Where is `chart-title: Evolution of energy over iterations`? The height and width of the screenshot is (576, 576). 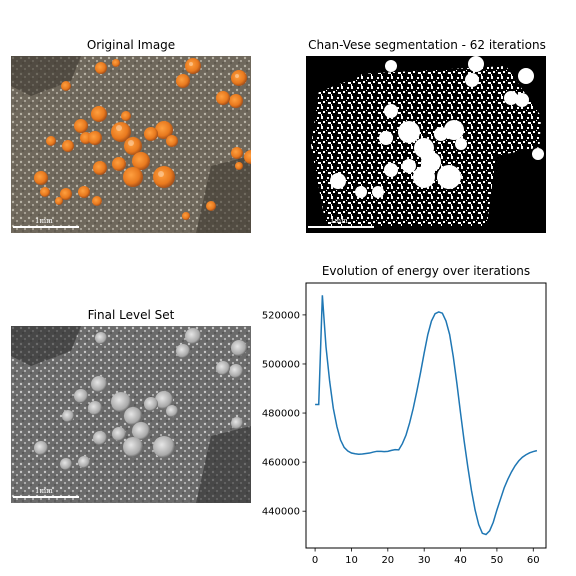 chart-title: Evolution of energy over iterations is located at coordinates (426, 271).